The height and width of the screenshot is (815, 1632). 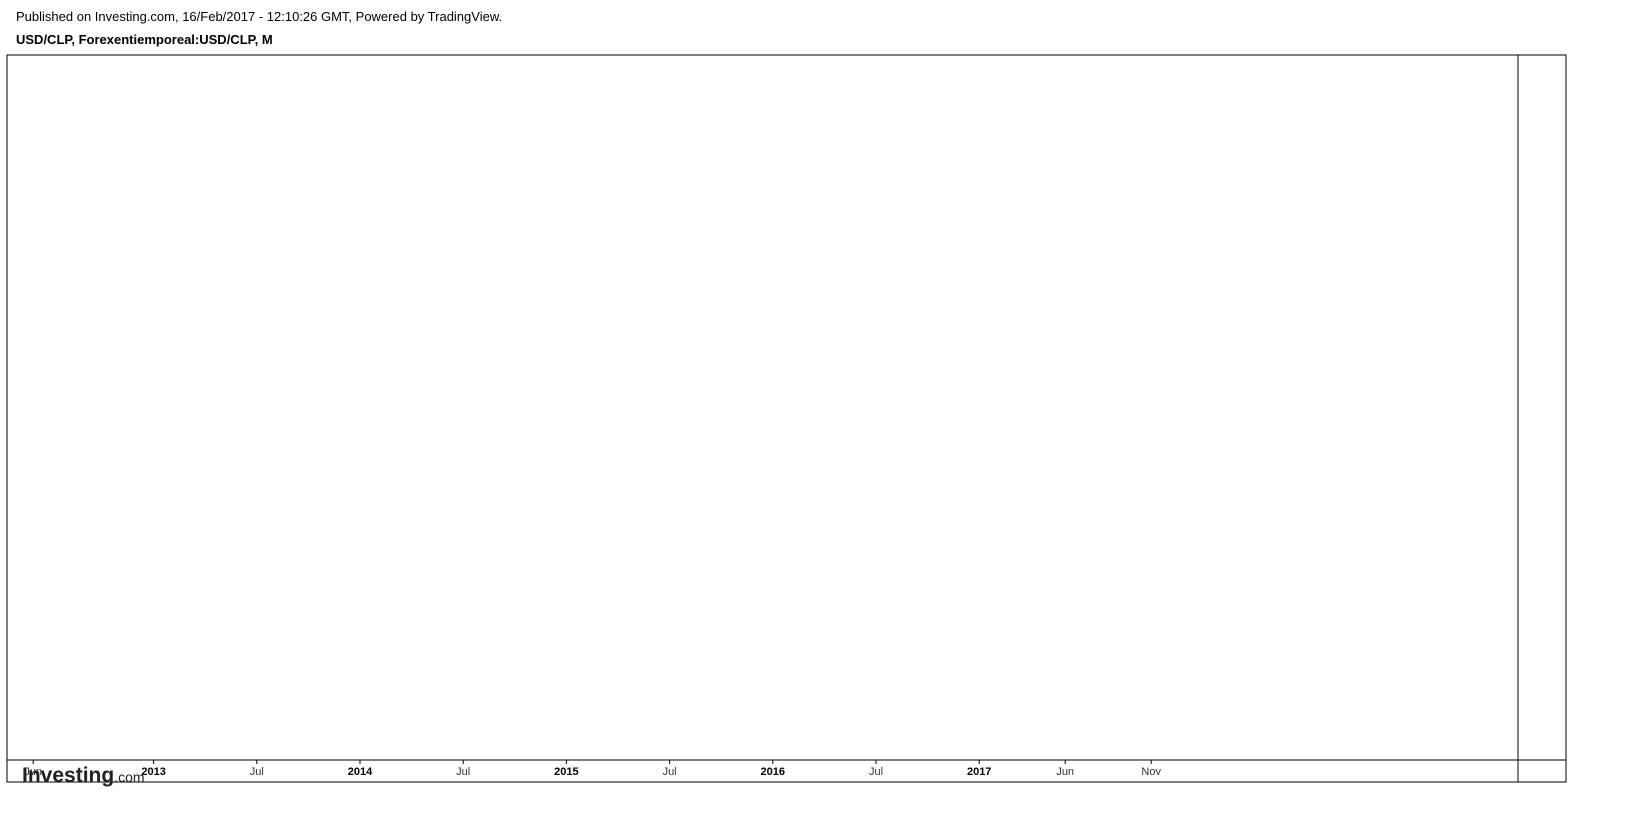 I want to click on svg-text: Investing.com, so click(x=83, y=775).